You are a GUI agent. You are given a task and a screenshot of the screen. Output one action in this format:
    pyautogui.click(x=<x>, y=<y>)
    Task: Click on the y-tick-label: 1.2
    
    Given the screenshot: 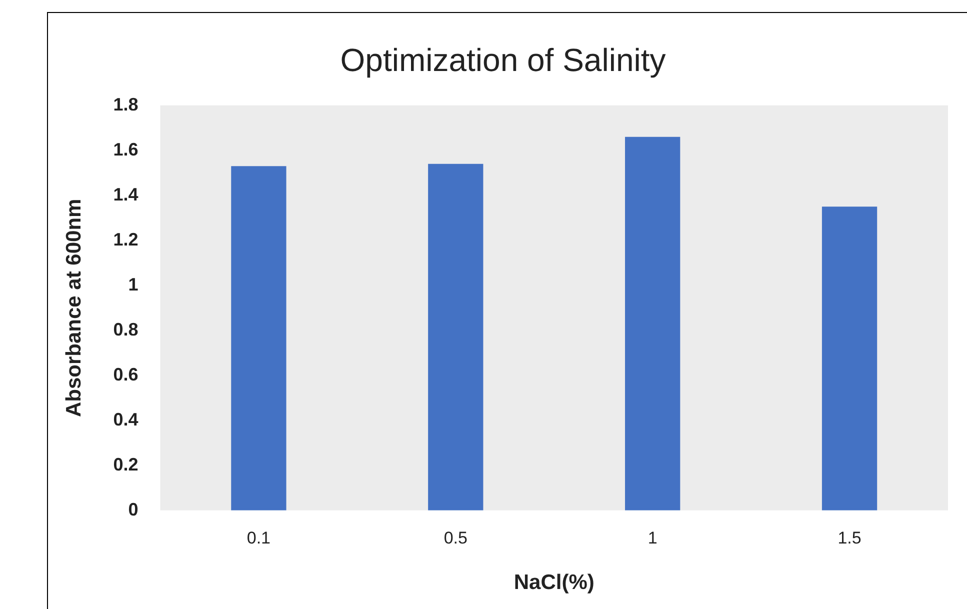 What is the action you would take?
    pyautogui.click(x=125, y=239)
    